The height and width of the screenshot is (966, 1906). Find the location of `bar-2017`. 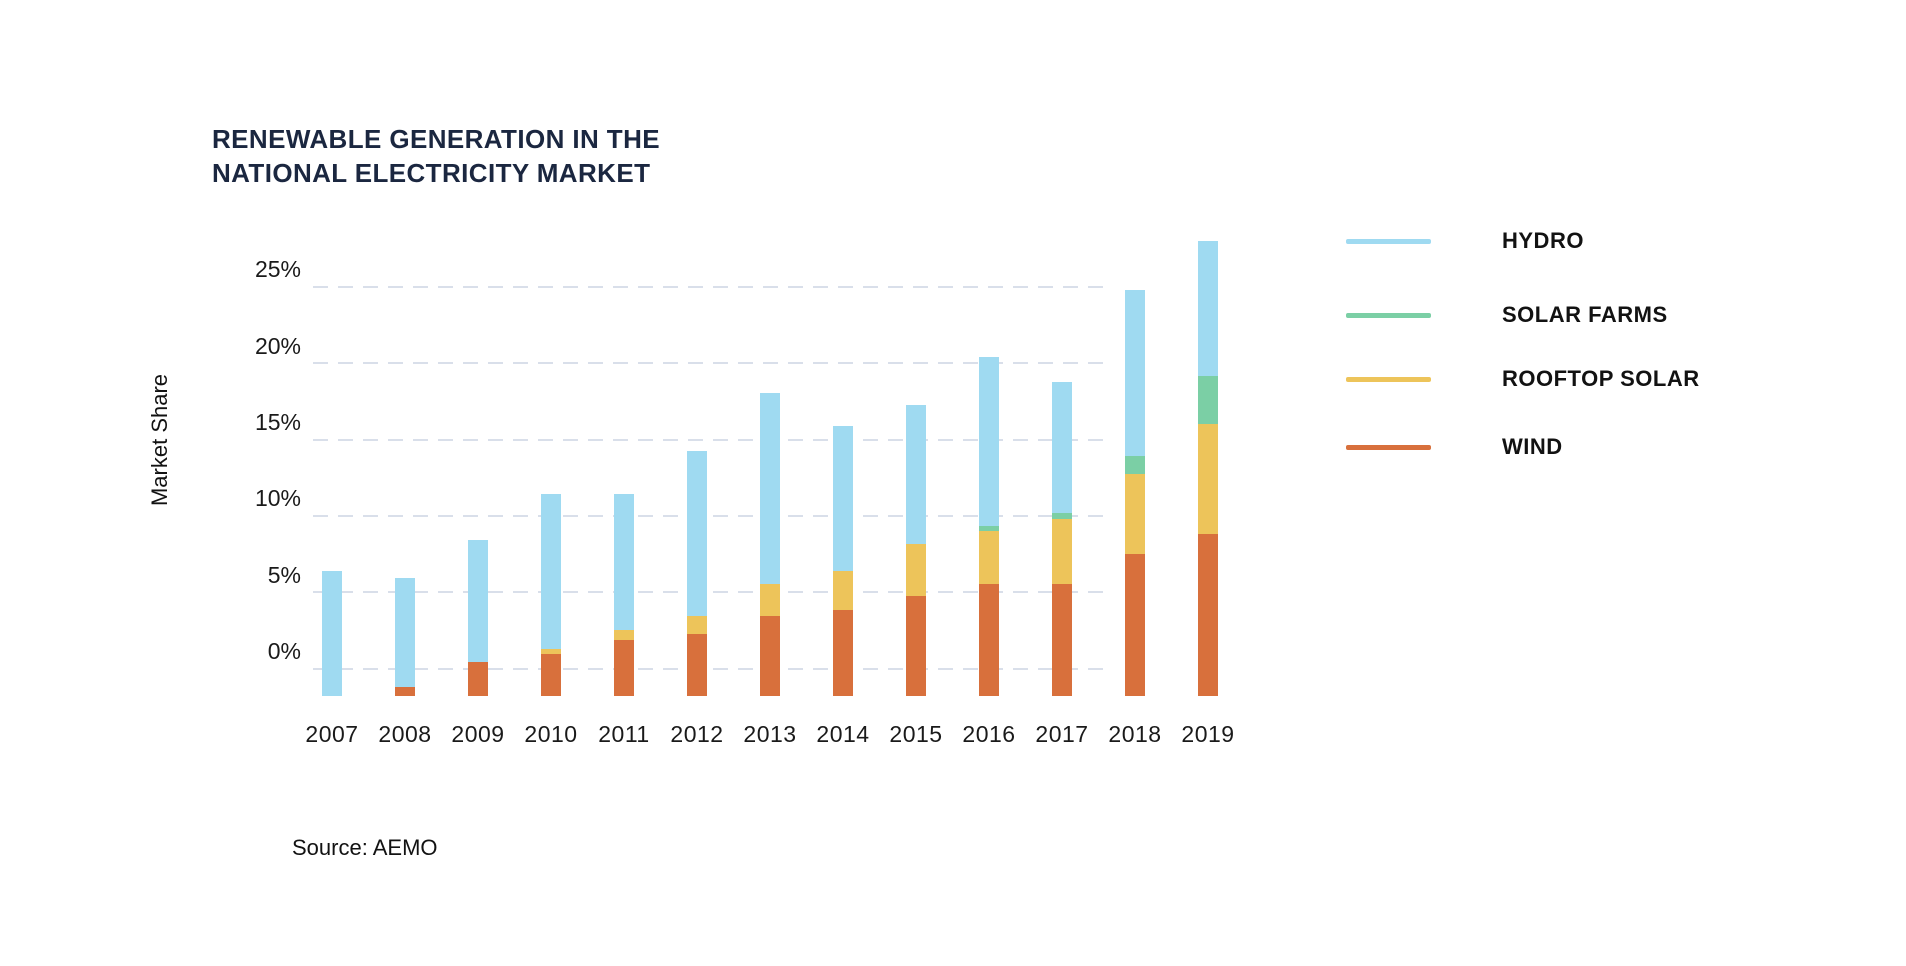

bar-2017 is located at coordinates (1062, 539).